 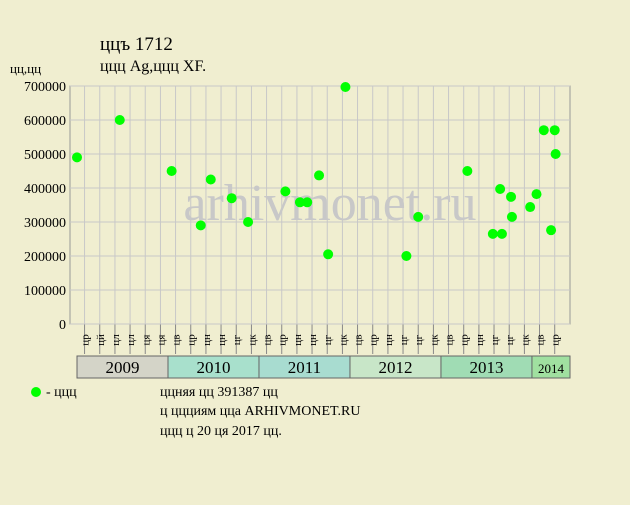 What do you see at coordinates (45, 257) in the screenshot?
I see `y-tick-label: 200000` at bounding box center [45, 257].